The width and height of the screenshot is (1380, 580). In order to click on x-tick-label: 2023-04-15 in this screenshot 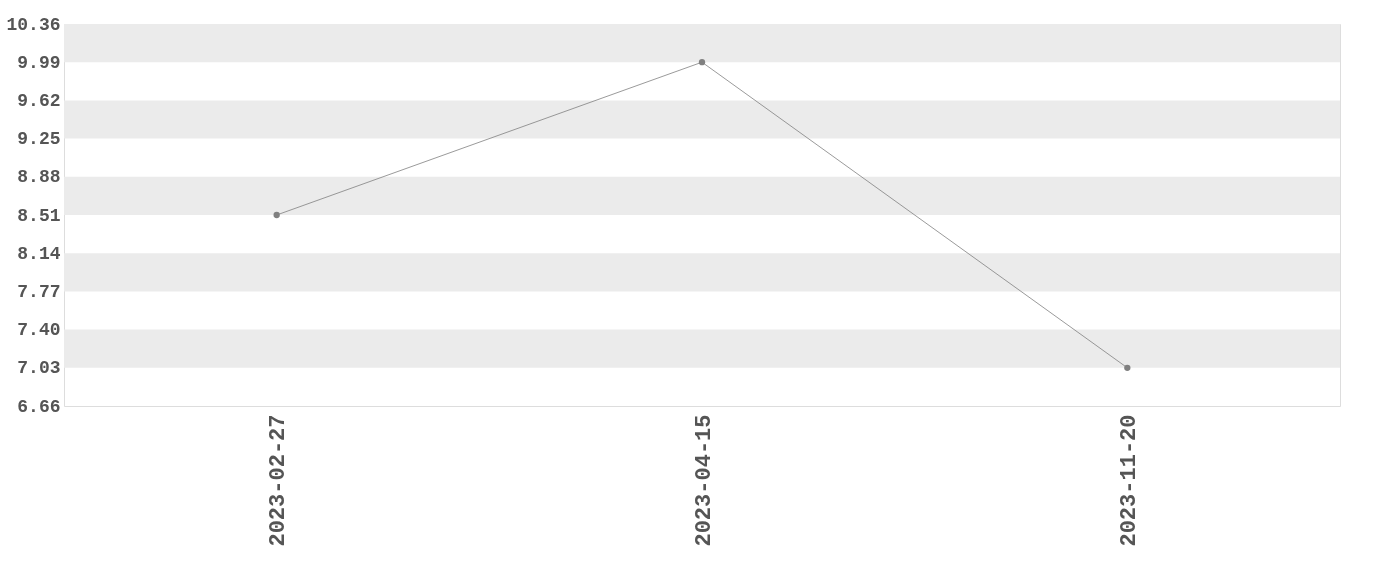, I will do `click(704, 480)`.